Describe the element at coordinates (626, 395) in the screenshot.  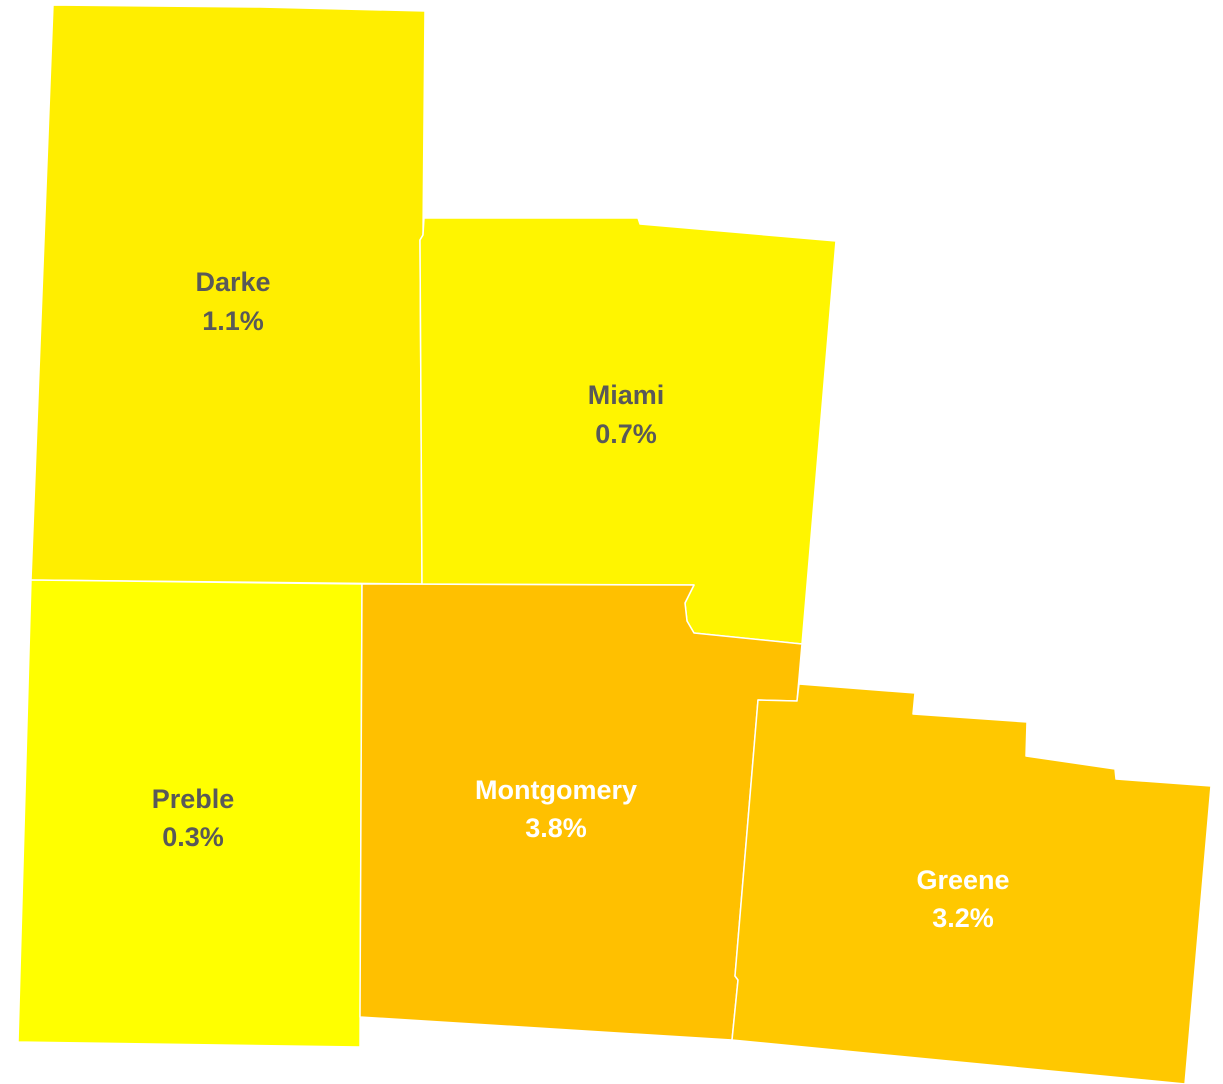
I see `county-name-miami: Miami` at that location.